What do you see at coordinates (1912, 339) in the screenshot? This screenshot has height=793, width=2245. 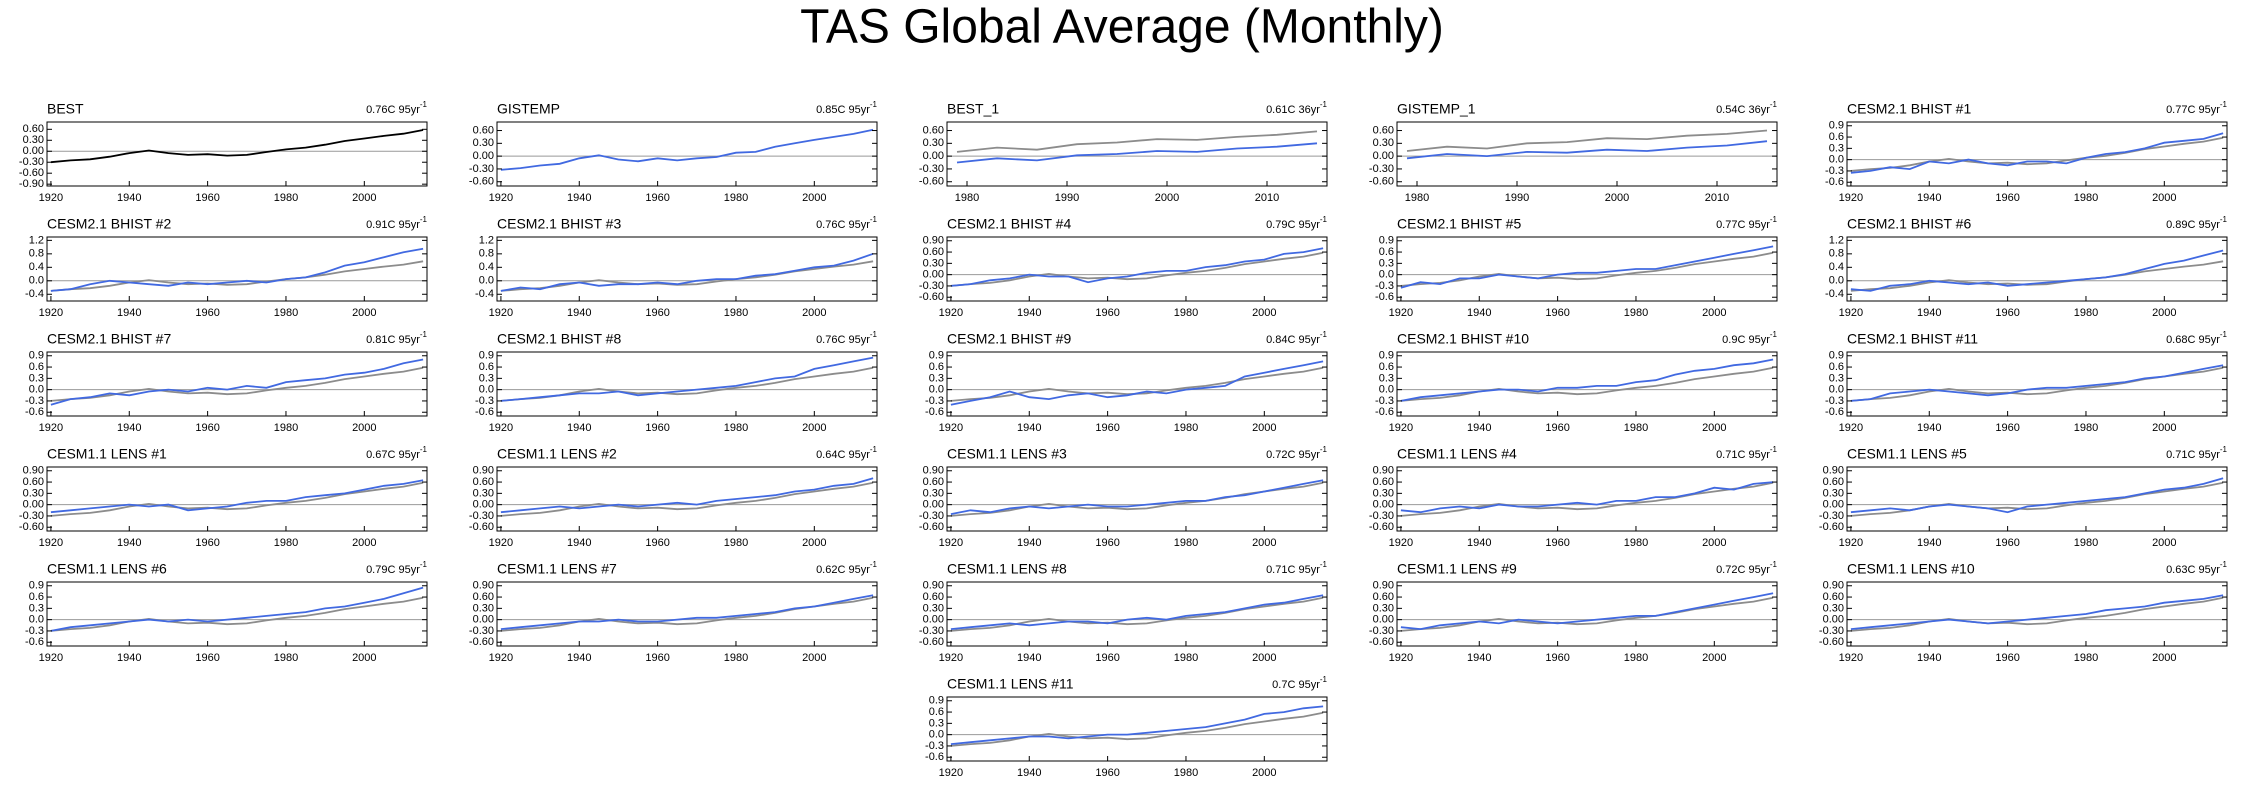 I see `panel-title: CESM2.1 BHIST #11` at bounding box center [1912, 339].